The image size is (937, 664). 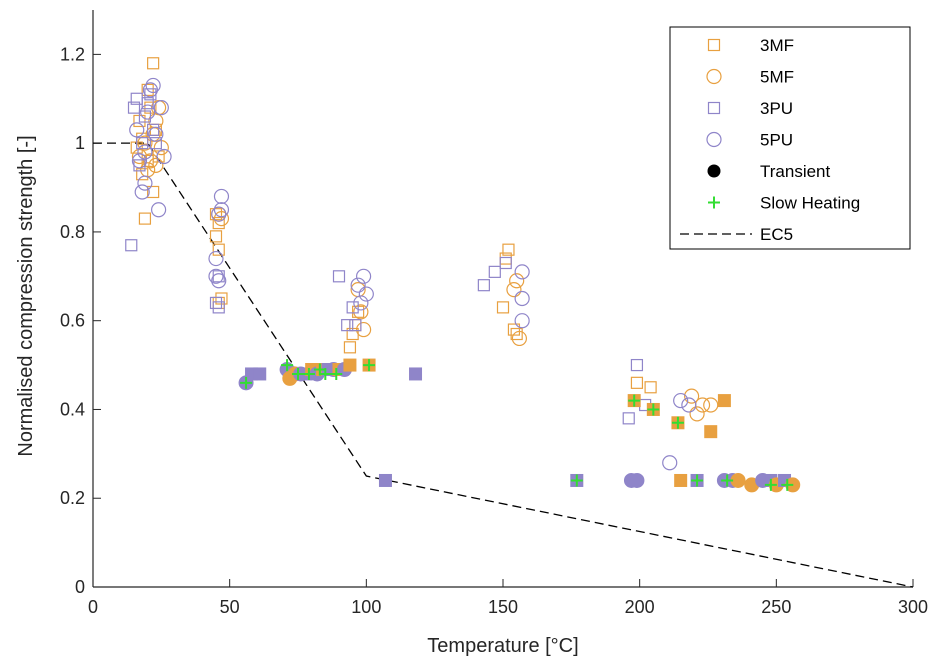 I want to click on legend-marker-slow-heating, so click(x=714, y=202).